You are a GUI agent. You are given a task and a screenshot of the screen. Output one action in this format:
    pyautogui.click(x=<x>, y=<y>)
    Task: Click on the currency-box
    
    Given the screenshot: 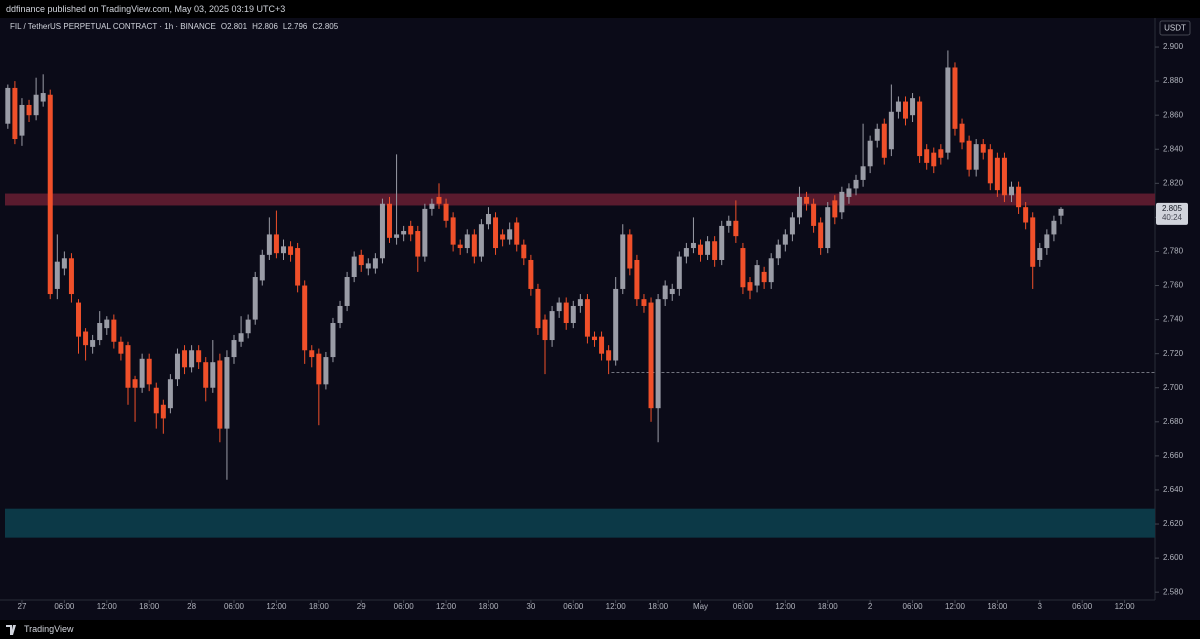 What is the action you would take?
    pyautogui.click(x=1175, y=28)
    